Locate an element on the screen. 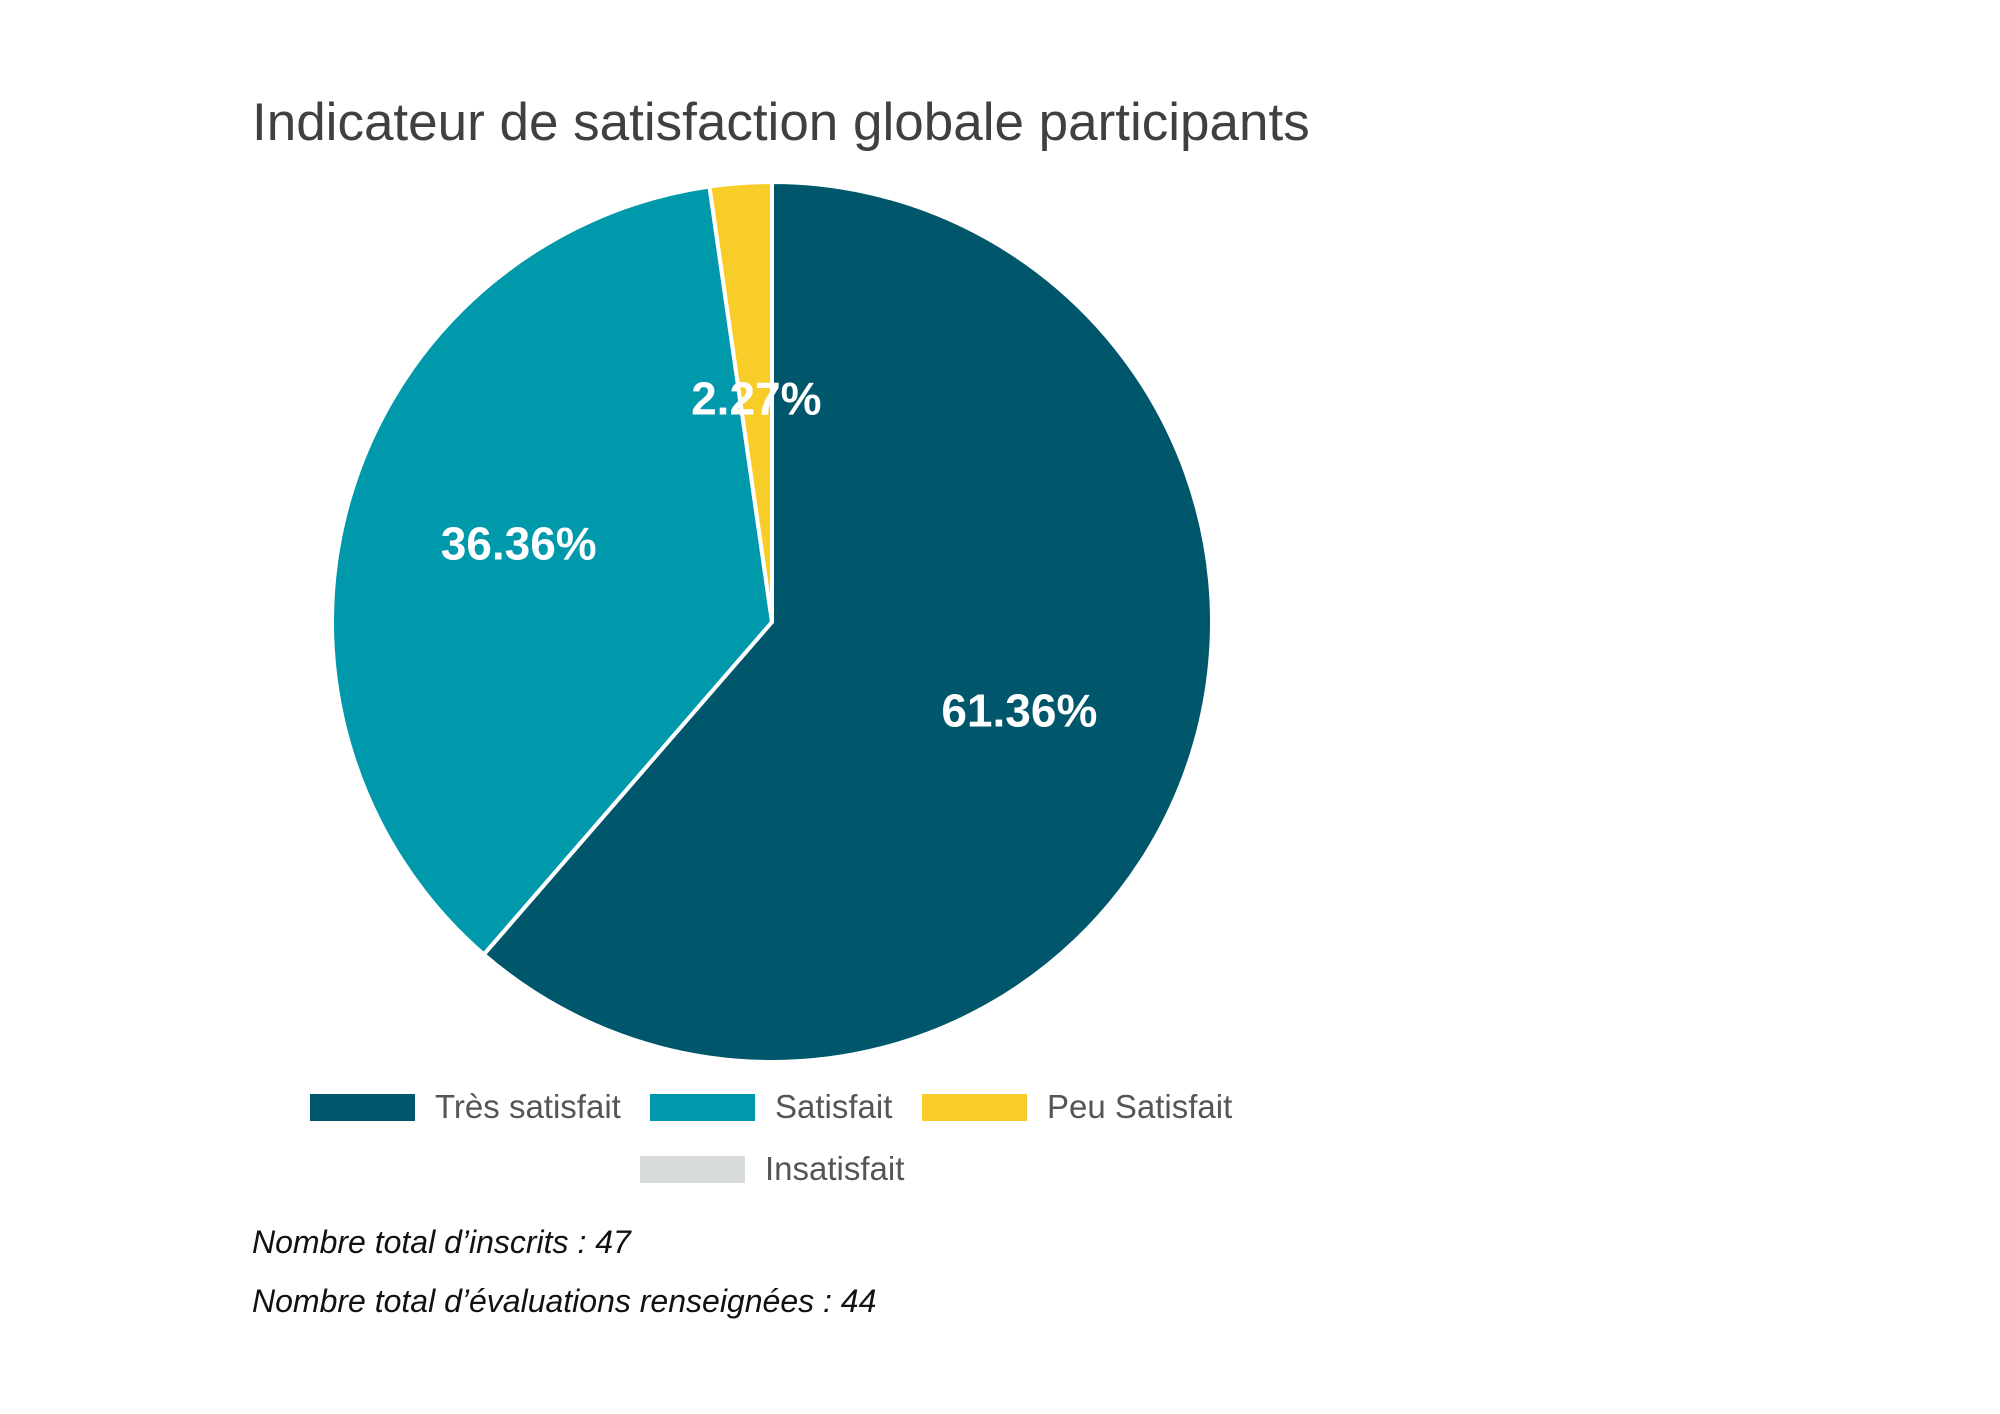 The image size is (2000, 1414). pie-value-label-peu-satisfait: 2.27% is located at coordinates (756, 399).